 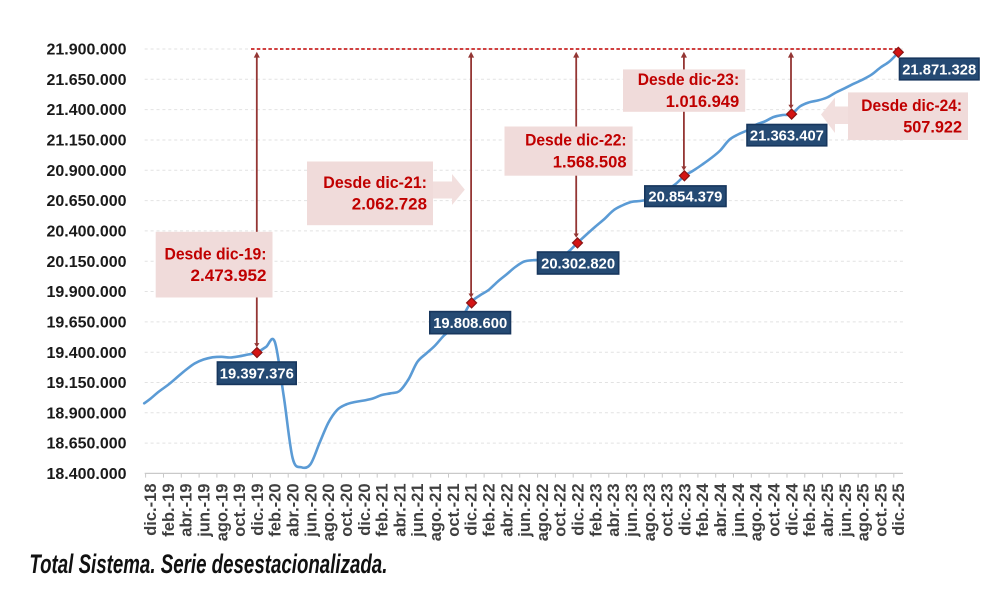 I want to click on svg-text: 20.650.000, so click(x=87, y=201).